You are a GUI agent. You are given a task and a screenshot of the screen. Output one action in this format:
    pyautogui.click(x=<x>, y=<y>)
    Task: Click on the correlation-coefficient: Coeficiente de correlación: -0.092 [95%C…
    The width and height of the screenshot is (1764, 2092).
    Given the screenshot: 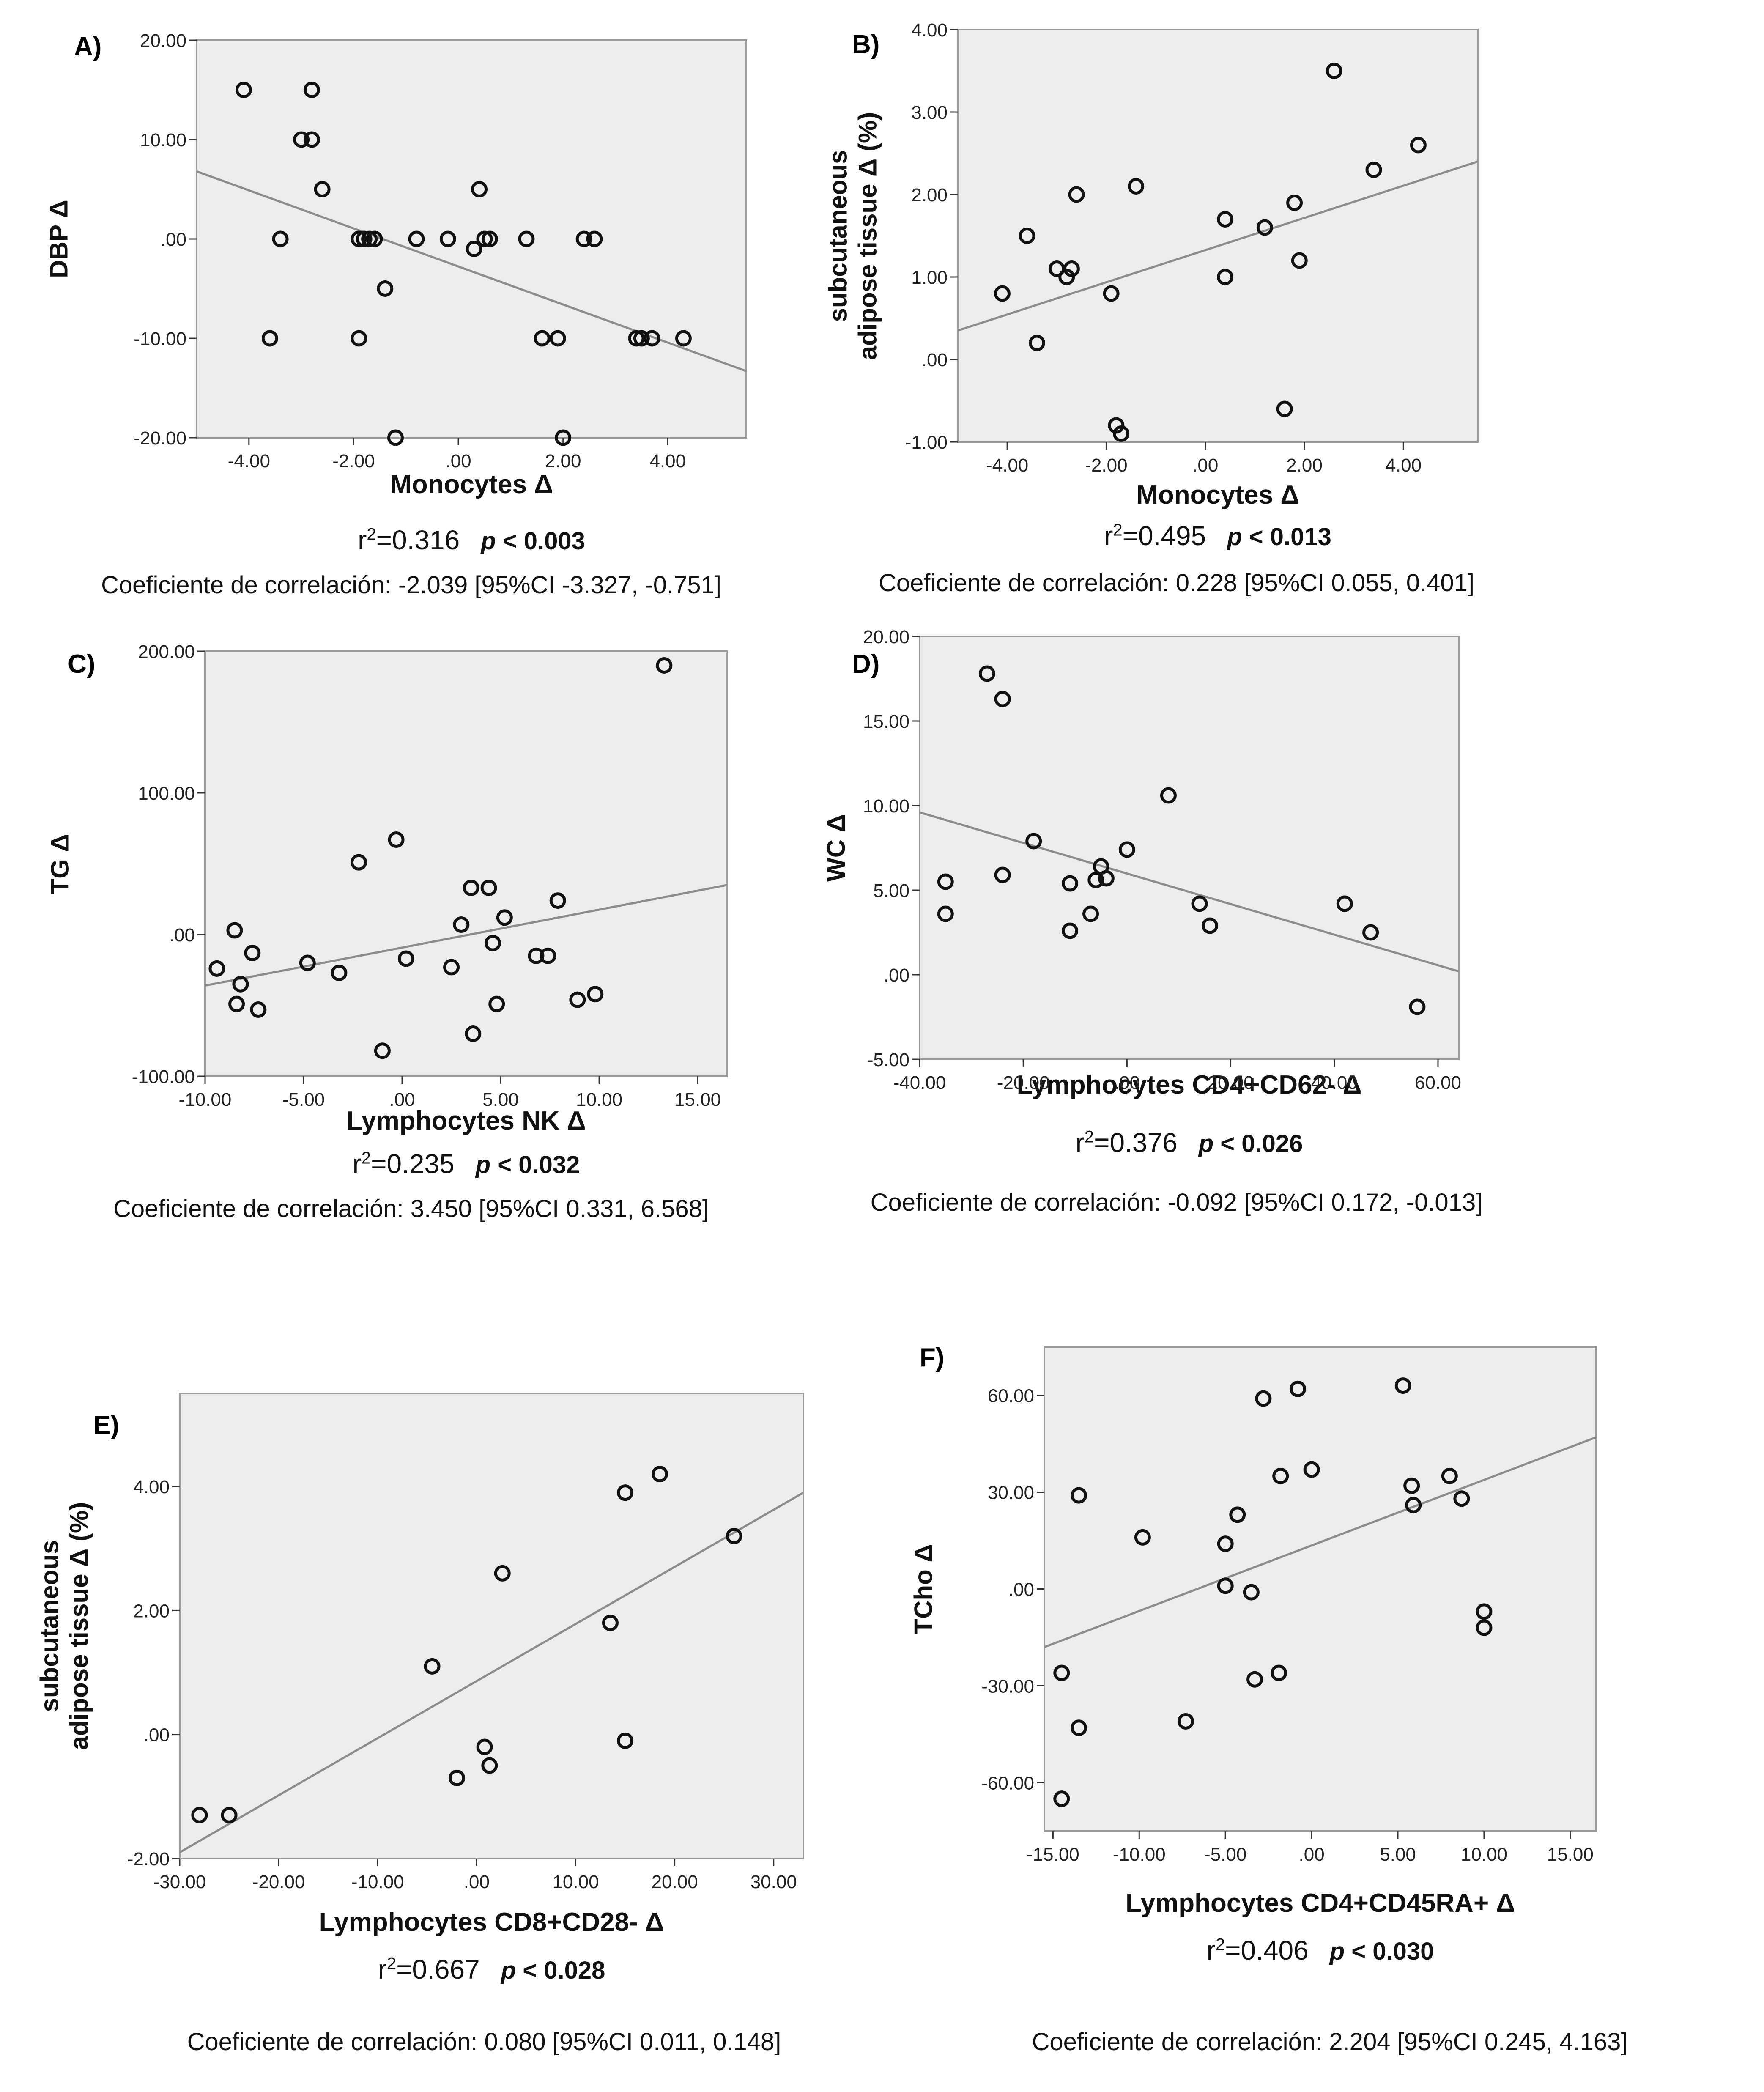 What is the action you would take?
    pyautogui.click(x=1176, y=1202)
    